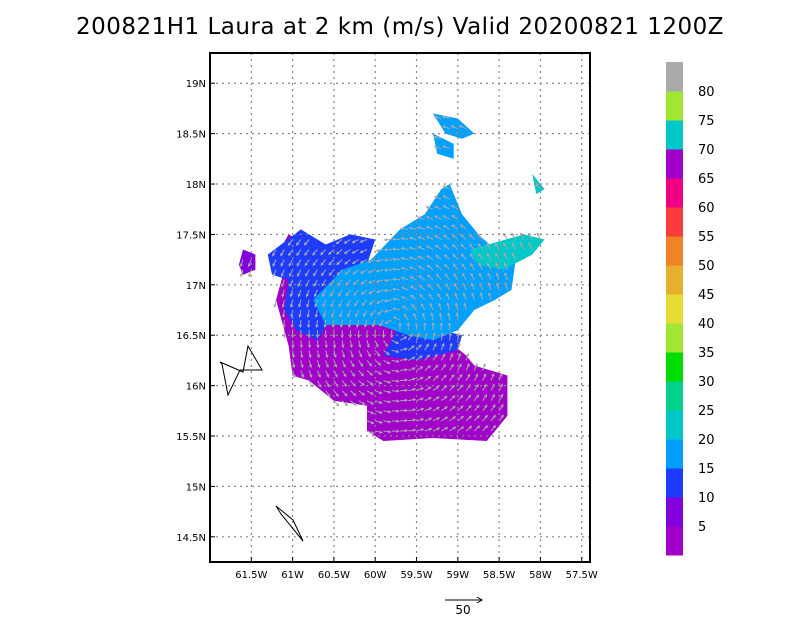  Describe the element at coordinates (702, 527) in the screenshot. I see `colorbar-label-0: 5` at that location.